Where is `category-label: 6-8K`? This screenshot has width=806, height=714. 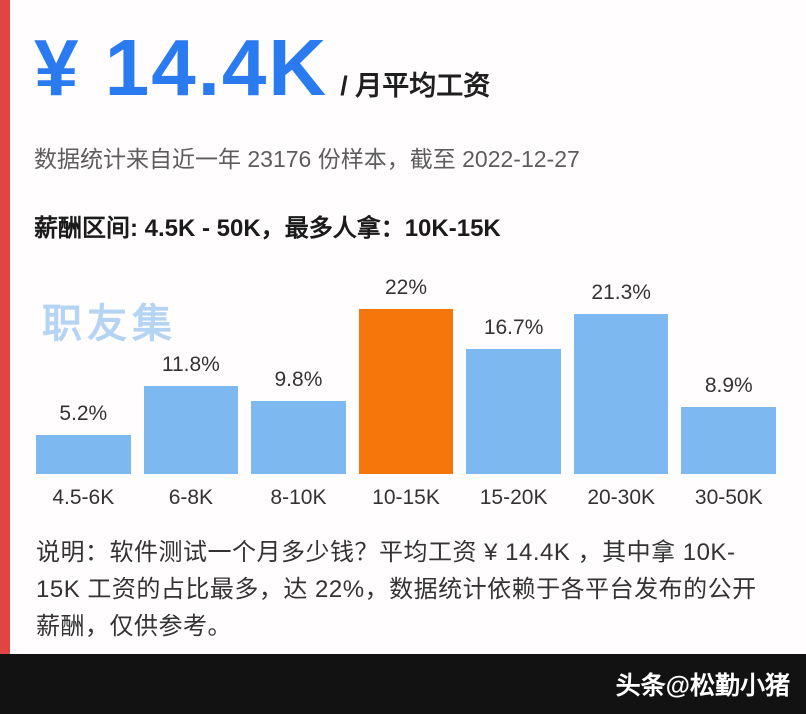
category-label: 6-8K is located at coordinates (191, 497).